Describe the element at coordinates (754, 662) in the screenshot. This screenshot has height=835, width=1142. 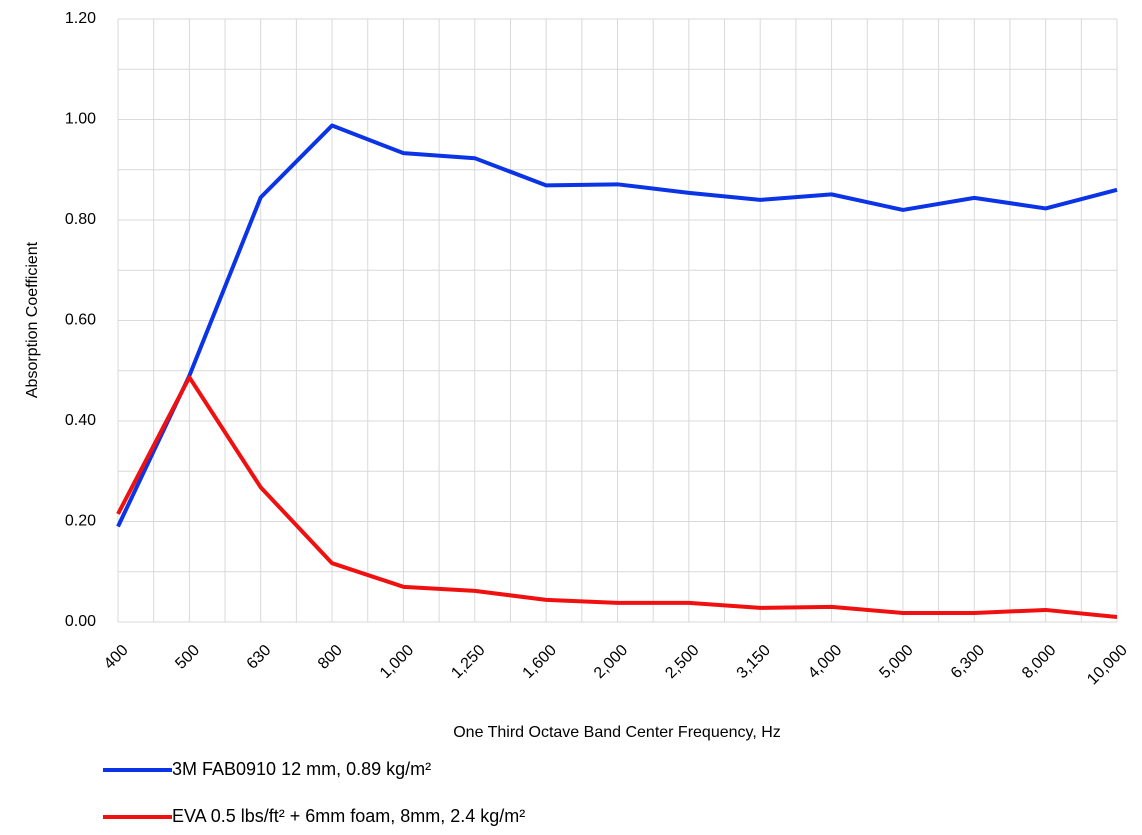
I see `x-tick-label: 3,150` at that location.